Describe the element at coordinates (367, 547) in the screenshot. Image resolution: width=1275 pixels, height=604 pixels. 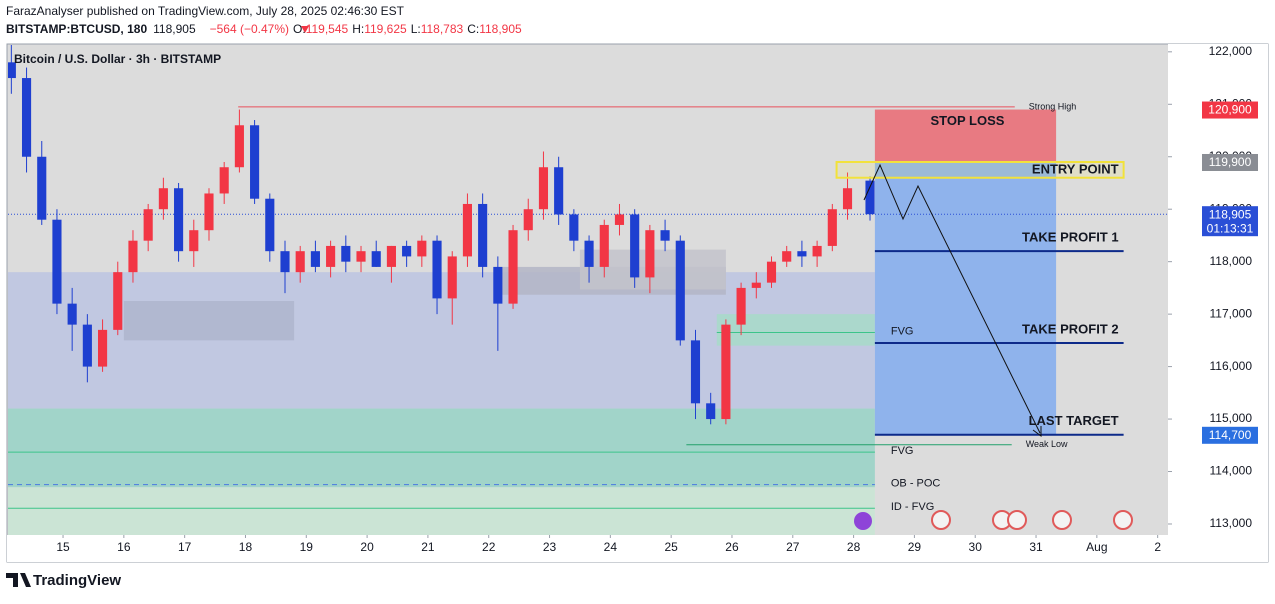
I see `x-tick-label: 20` at that location.